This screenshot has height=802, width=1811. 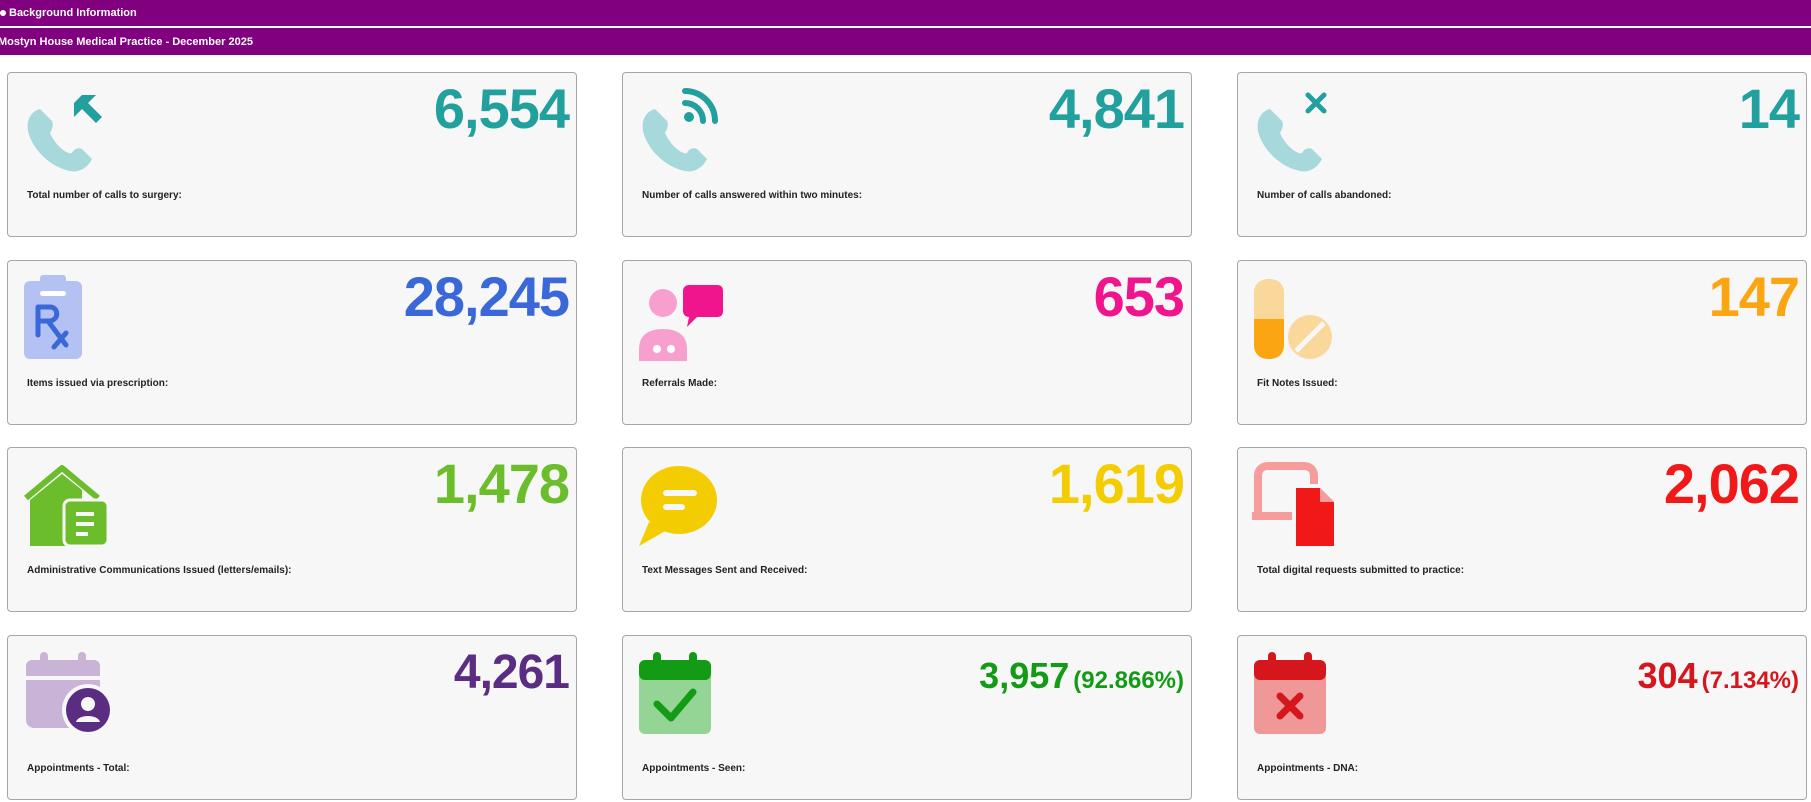 I want to click on calls-total-value: 6,554, so click(x=501, y=108).